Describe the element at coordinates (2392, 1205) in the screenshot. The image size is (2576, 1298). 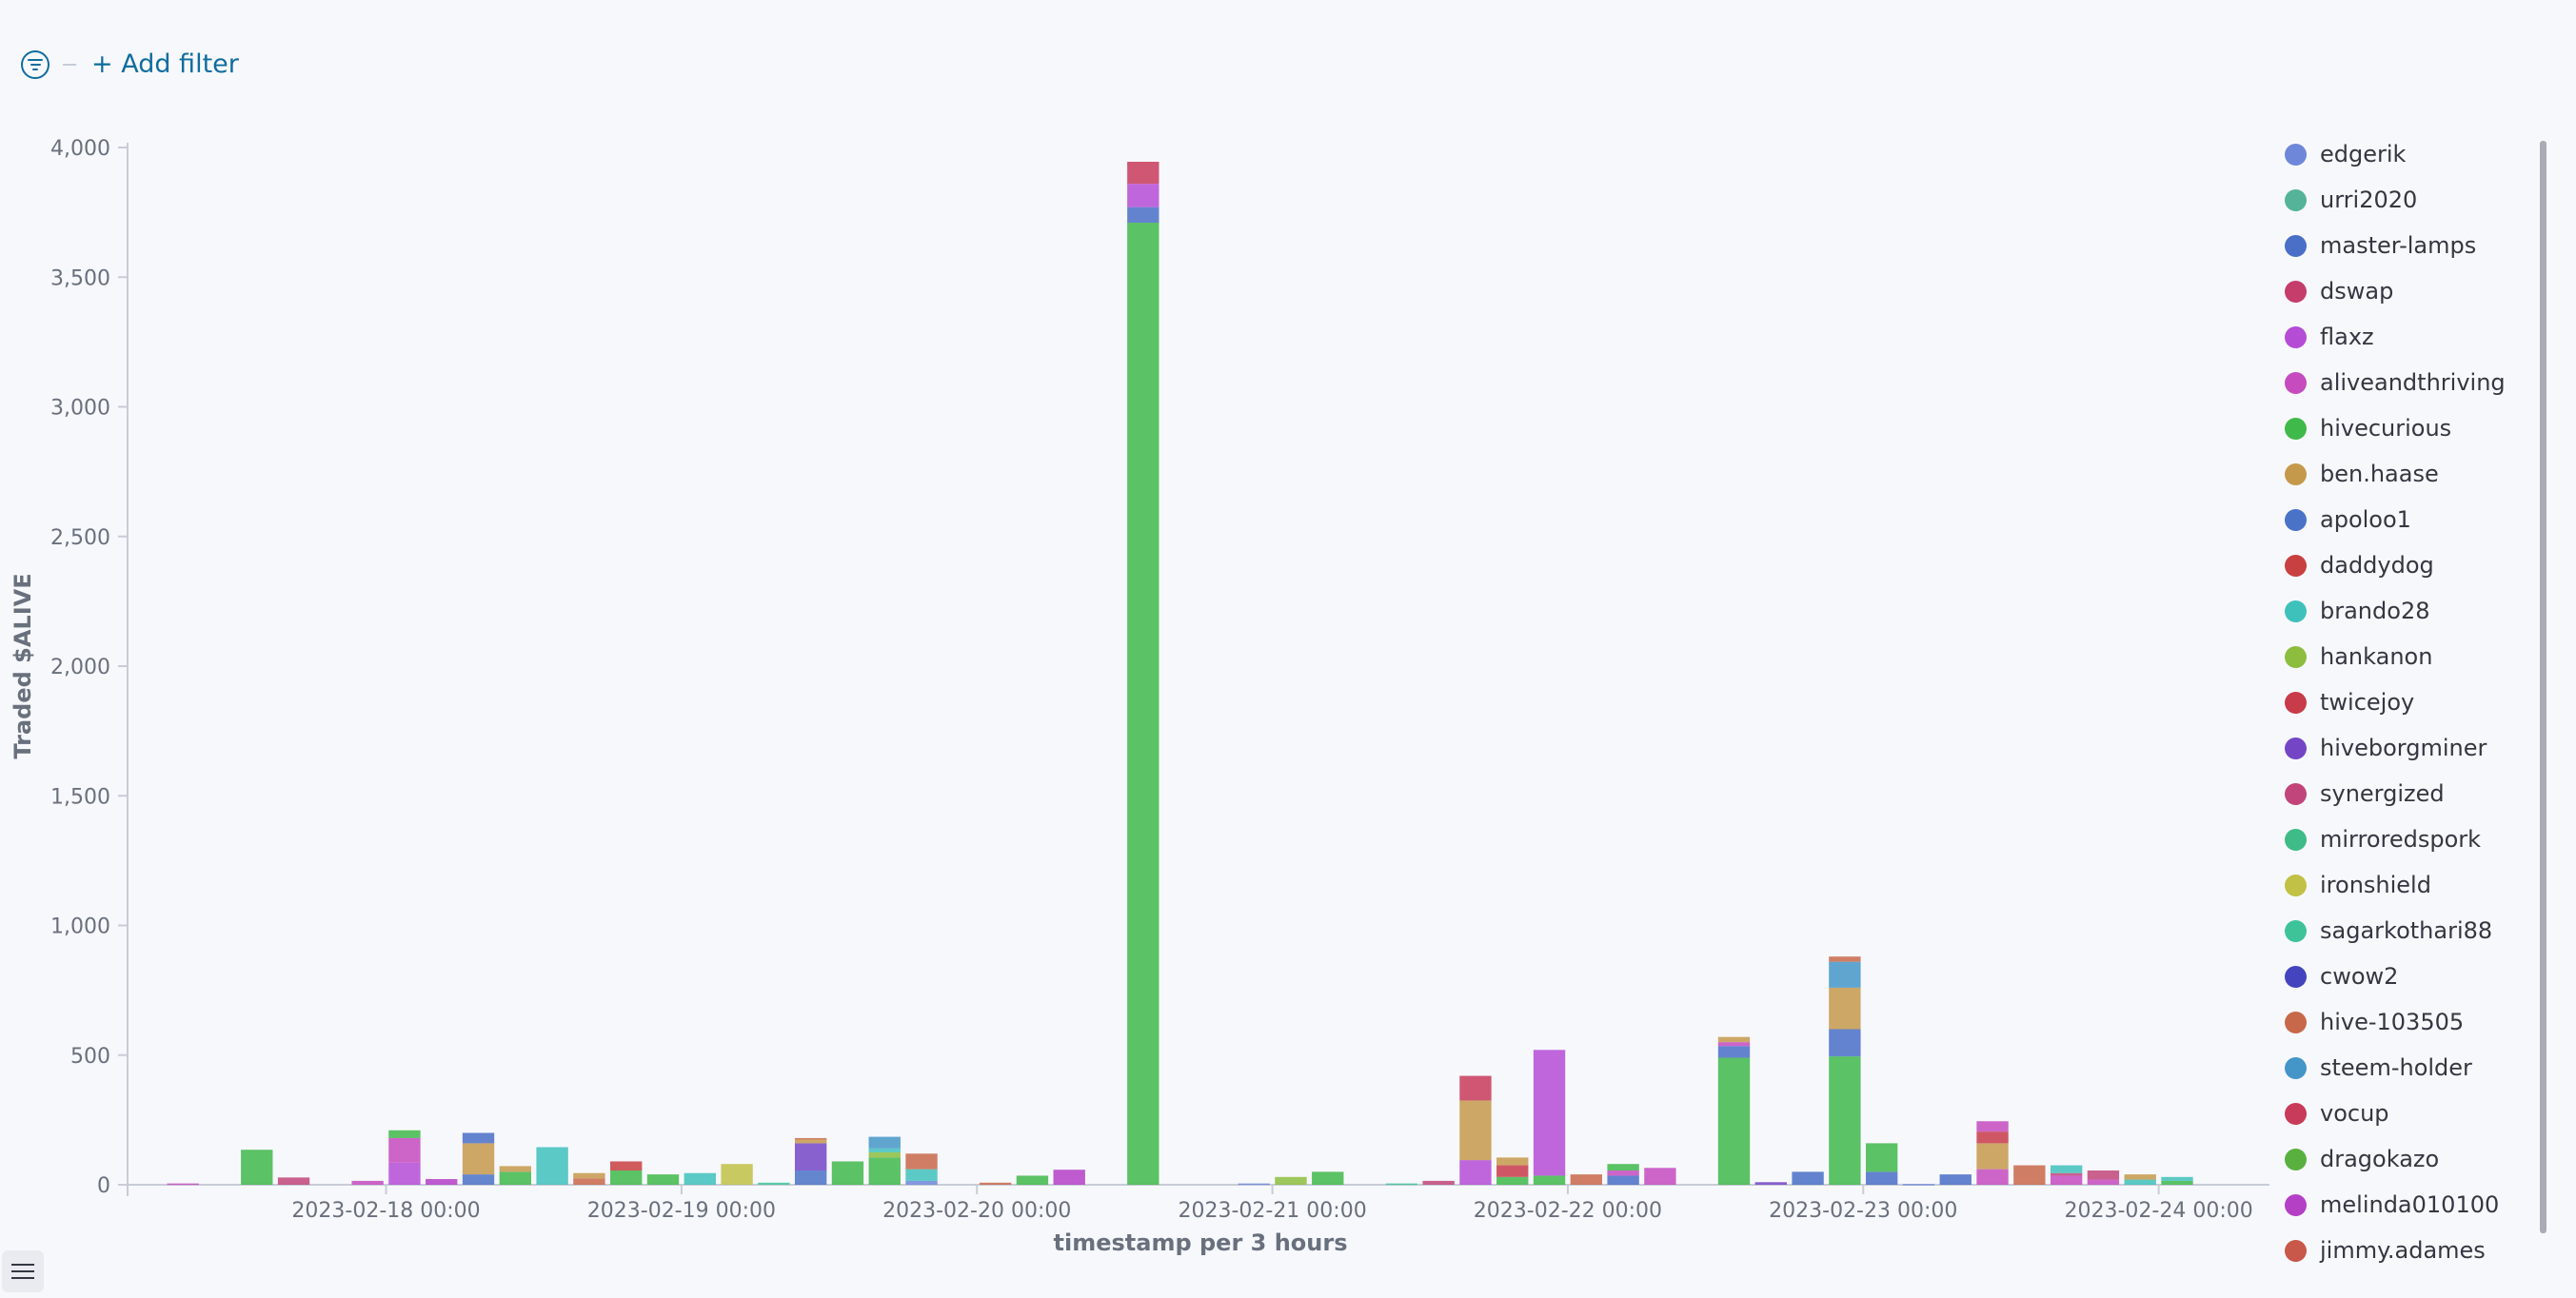
I see `legend-item: melinda010100` at that location.